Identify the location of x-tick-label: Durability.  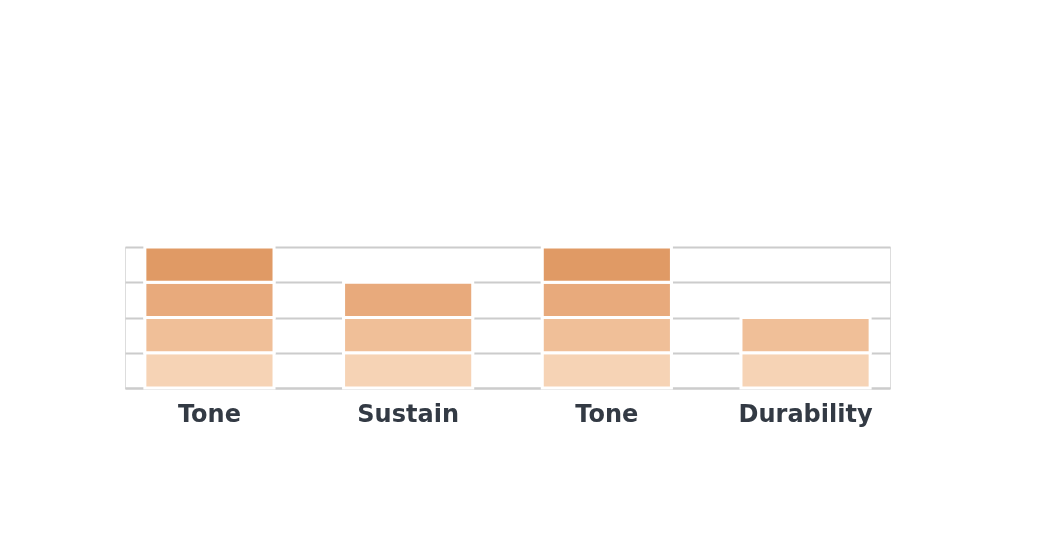
(805, 413).